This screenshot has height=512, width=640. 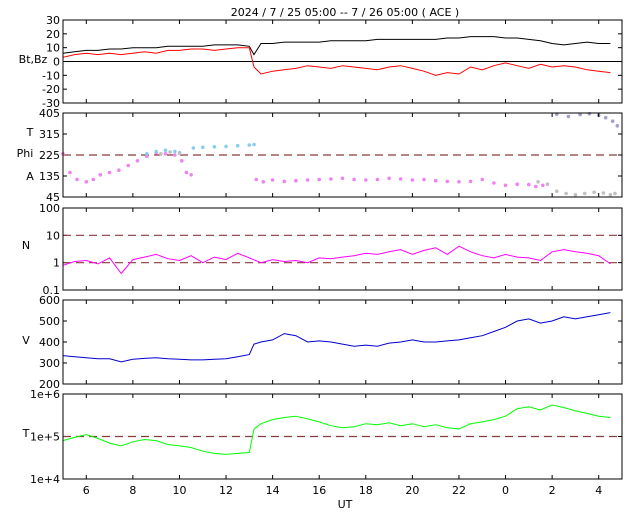 I want to click on x-tick-label: 2, so click(x=552, y=490).